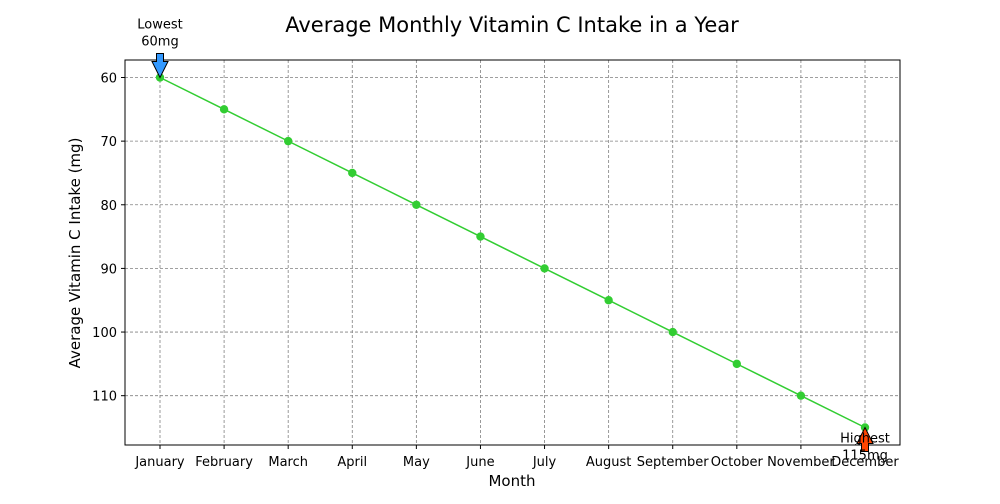 This screenshot has height=504, width=1000. Describe the element at coordinates (108, 269) in the screenshot. I see `y-tick-label: 90` at that location.